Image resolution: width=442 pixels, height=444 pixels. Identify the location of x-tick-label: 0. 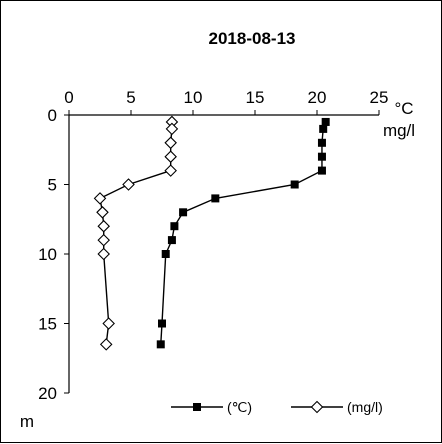
(68, 97).